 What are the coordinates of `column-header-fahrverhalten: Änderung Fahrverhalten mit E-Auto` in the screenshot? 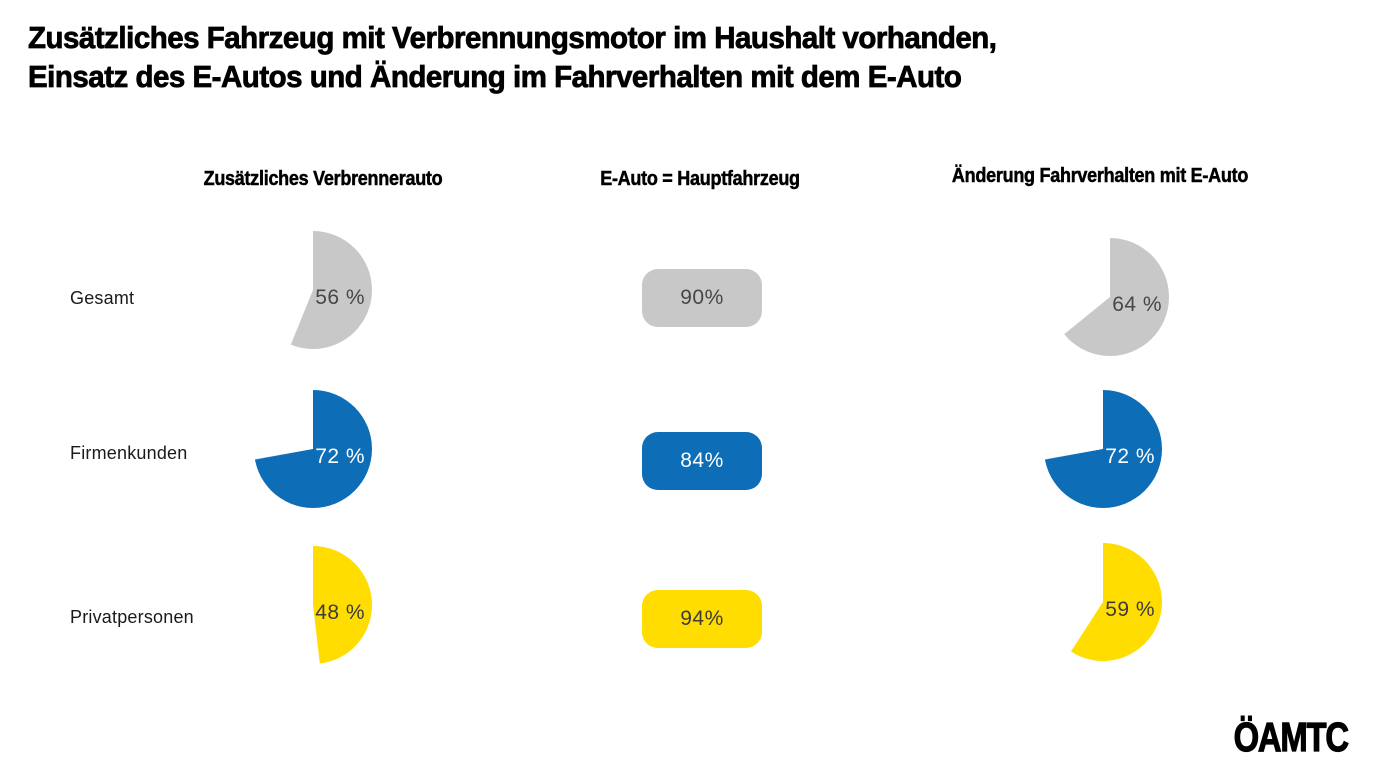 It's located at (1100, 176).